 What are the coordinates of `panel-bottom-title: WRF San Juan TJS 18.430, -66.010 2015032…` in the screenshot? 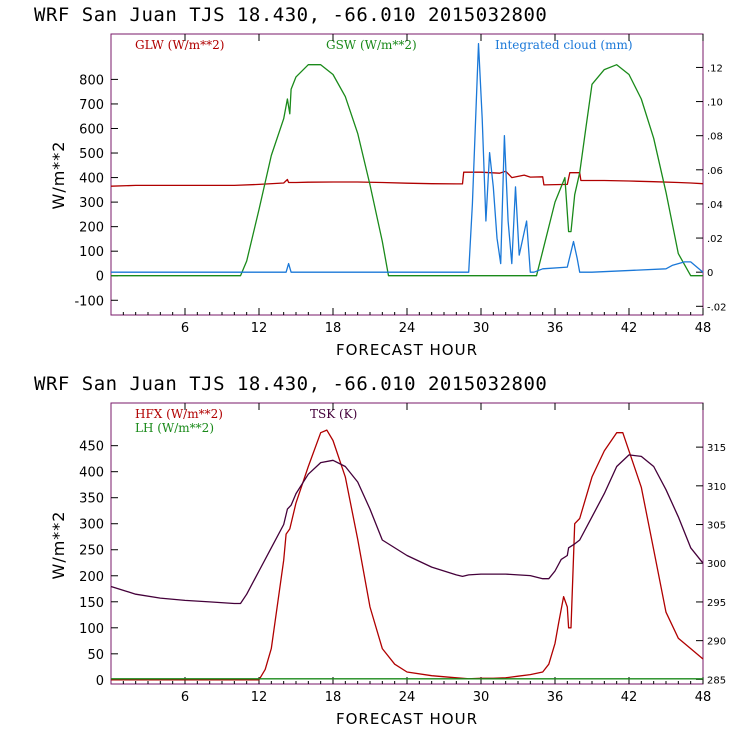 It's located at (290, 384).